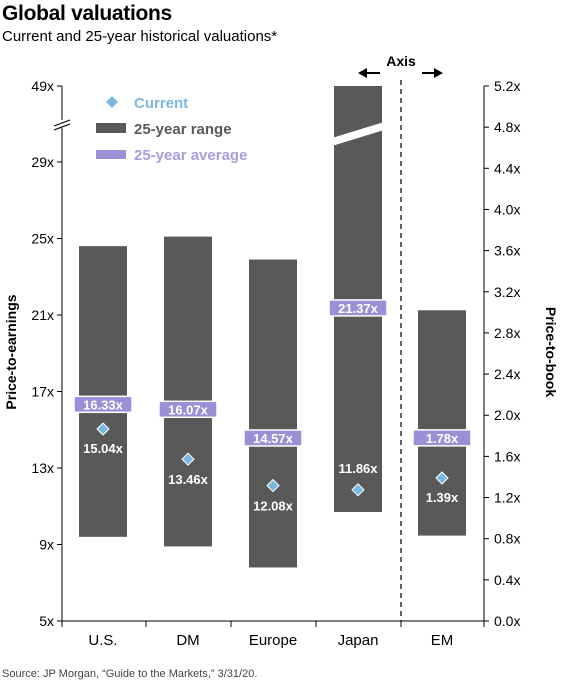 This screenshot has width=568, height=690. What do you see at coordinates (103, 448) in the screenshot?
I see `current-label: 15.04x` at bounding box center [103, 448].